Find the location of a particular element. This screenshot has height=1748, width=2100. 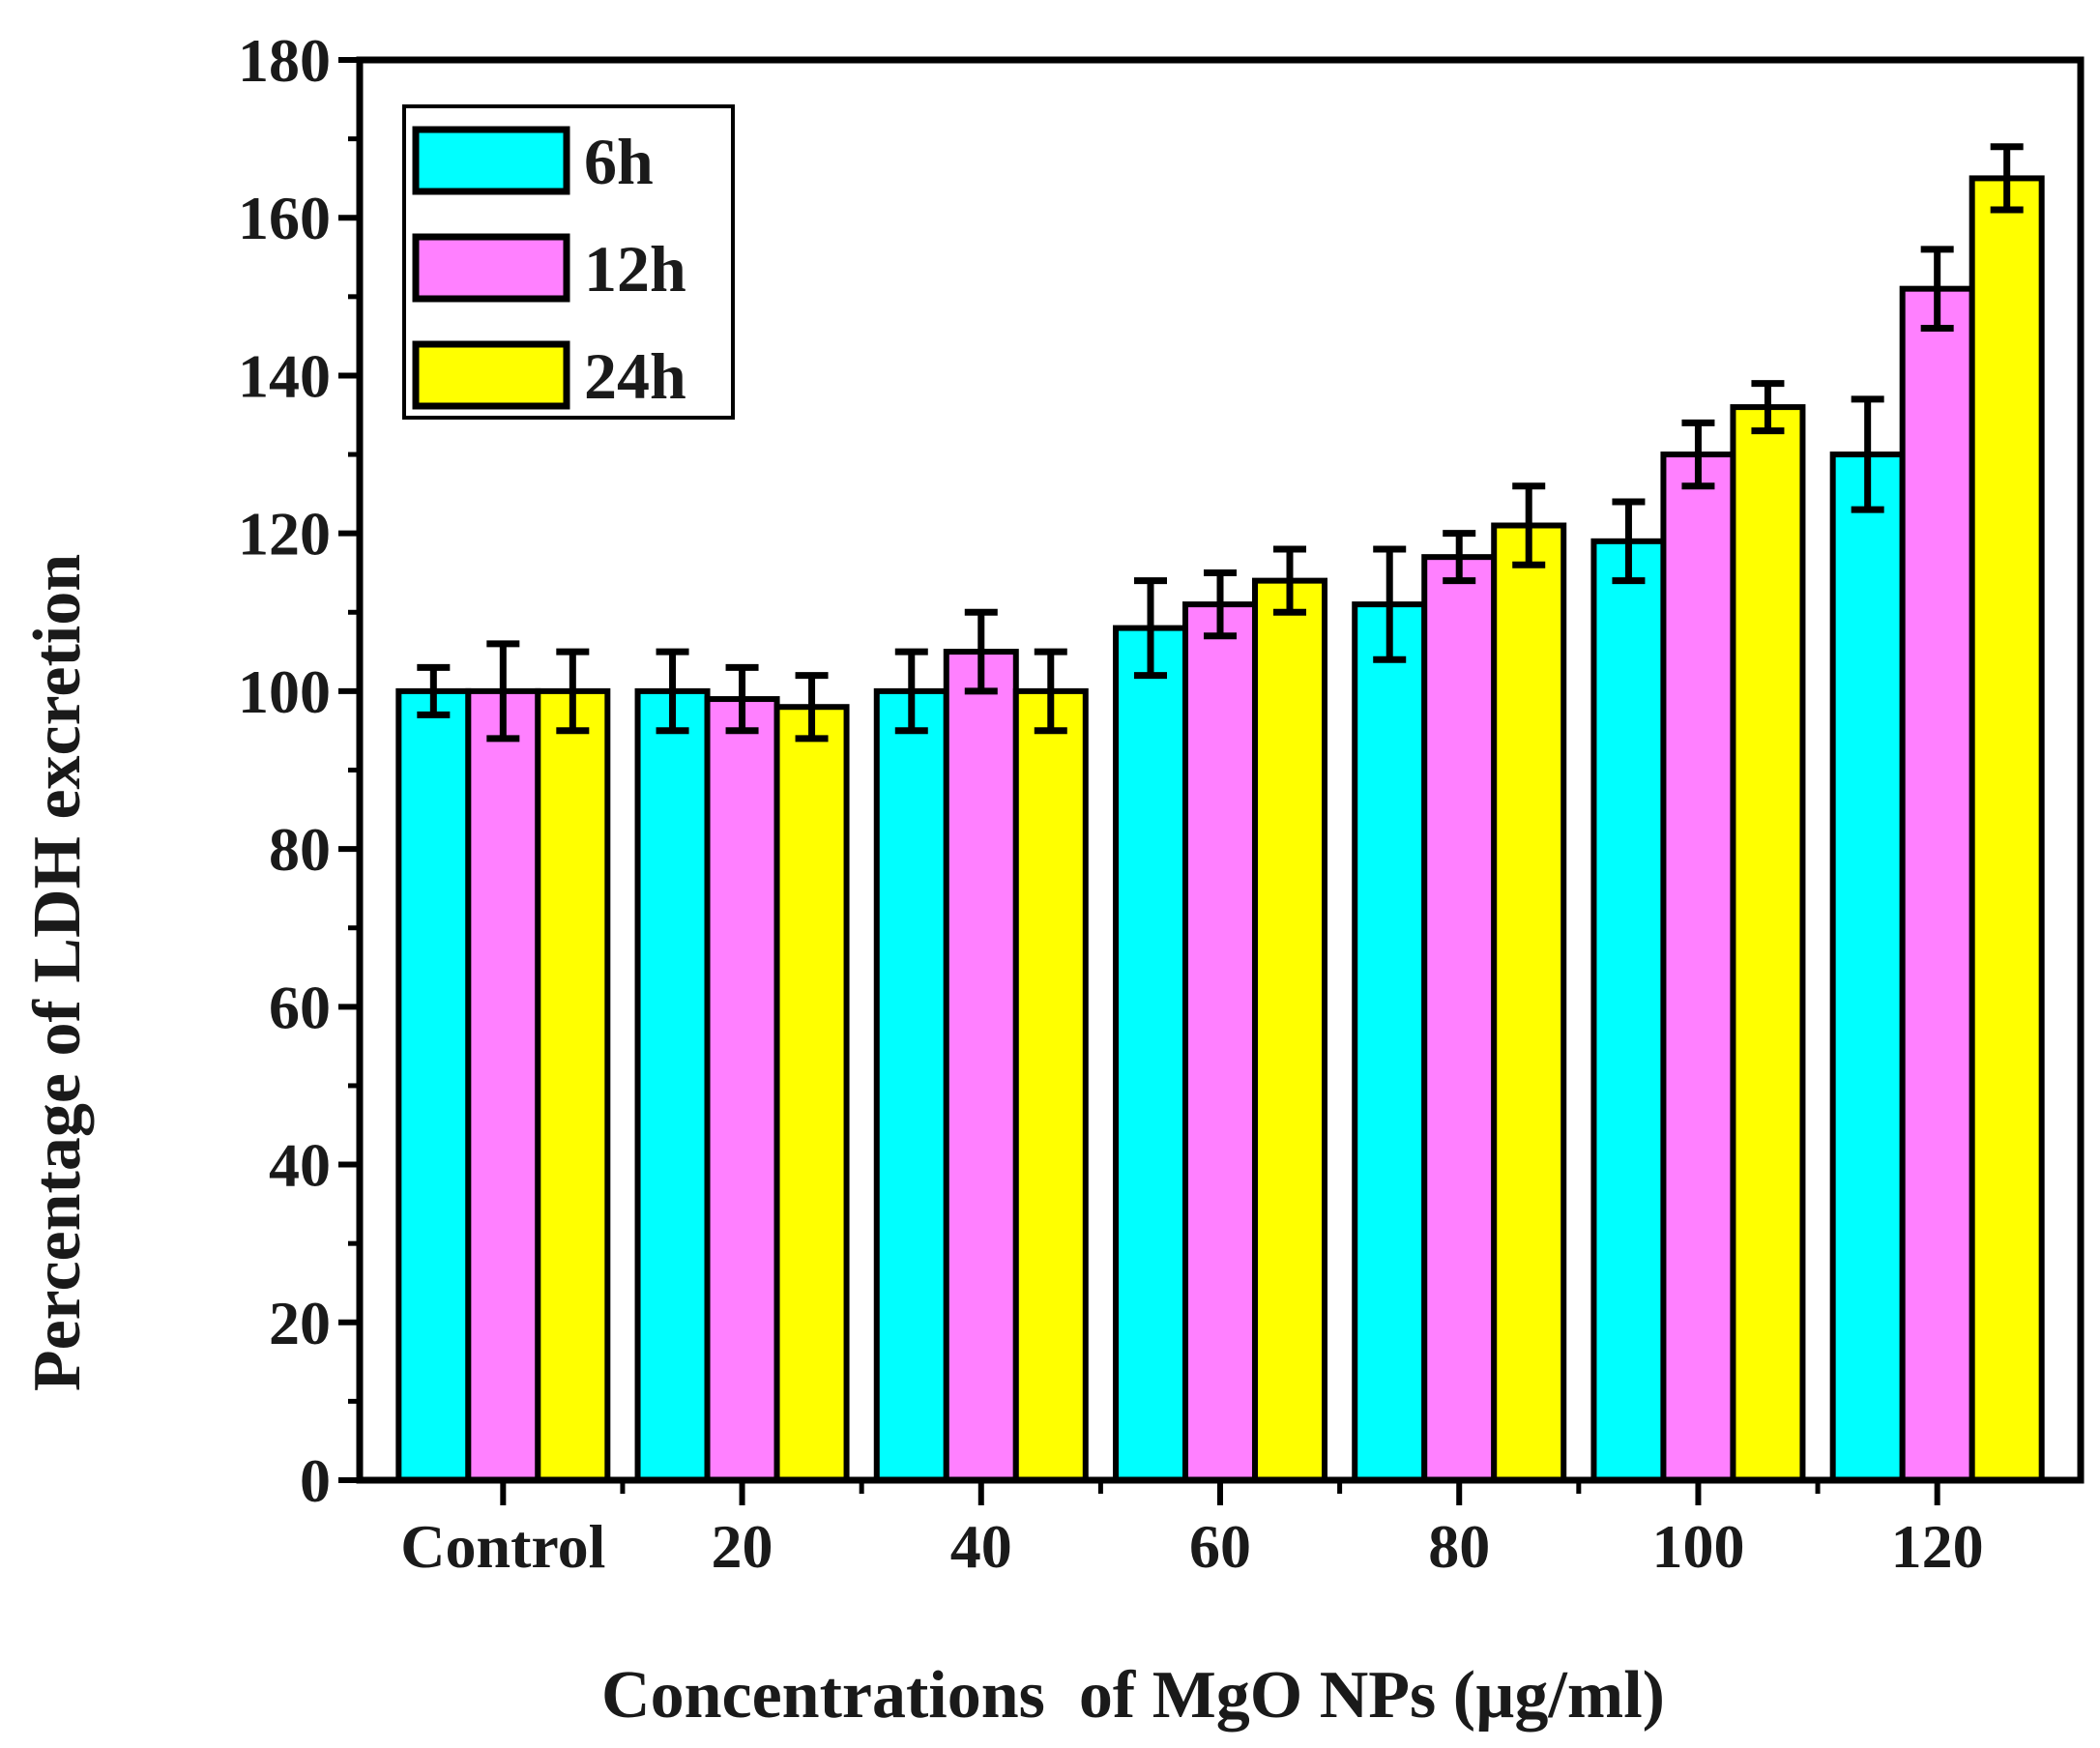

x-tick-label-100: 100 is located at coordinates (1697, 1546).